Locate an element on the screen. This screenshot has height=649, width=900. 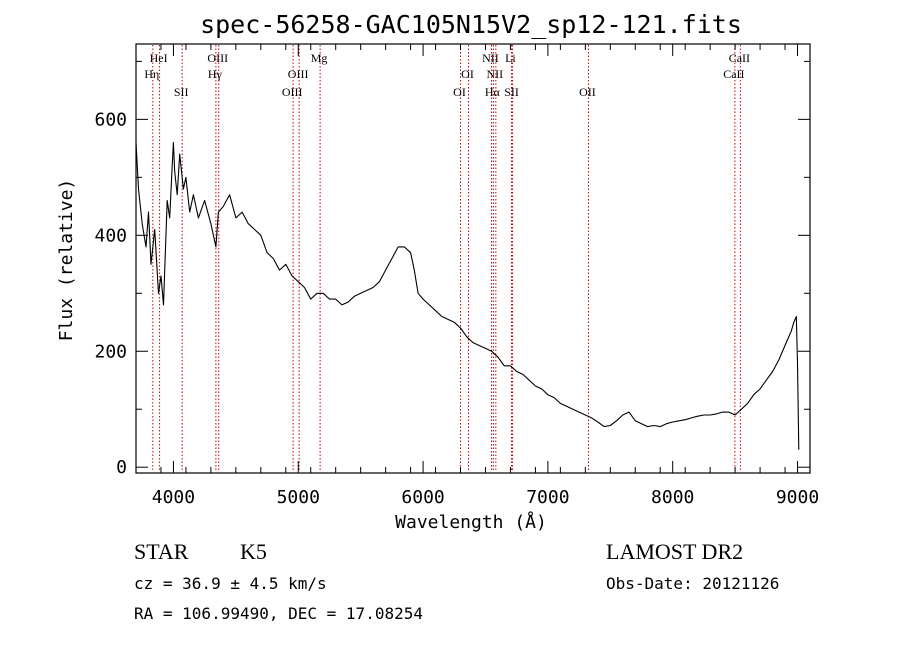
x-axis-label: Wavelength (Å) is located at coordinates (471, 522).